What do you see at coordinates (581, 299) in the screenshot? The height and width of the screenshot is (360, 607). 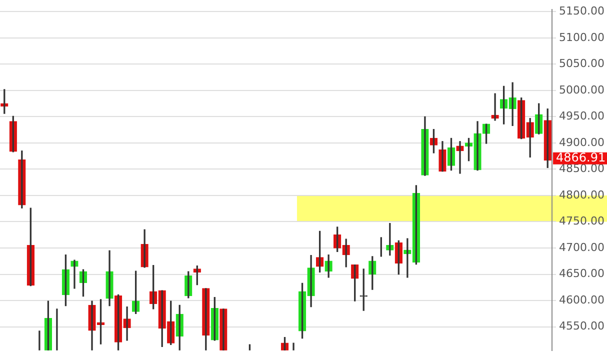 I see `y-tick-label: 4600.00` at bounding box center [581, 299].